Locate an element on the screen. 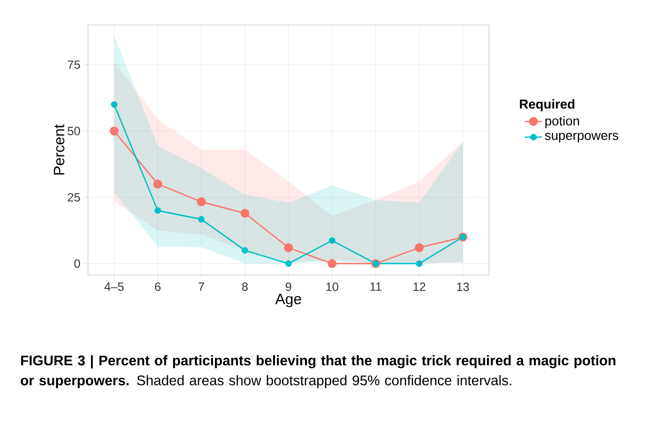 This screenshot has width=671, height=440. x-tick-label: 7 is located at coordinates (201, 286).